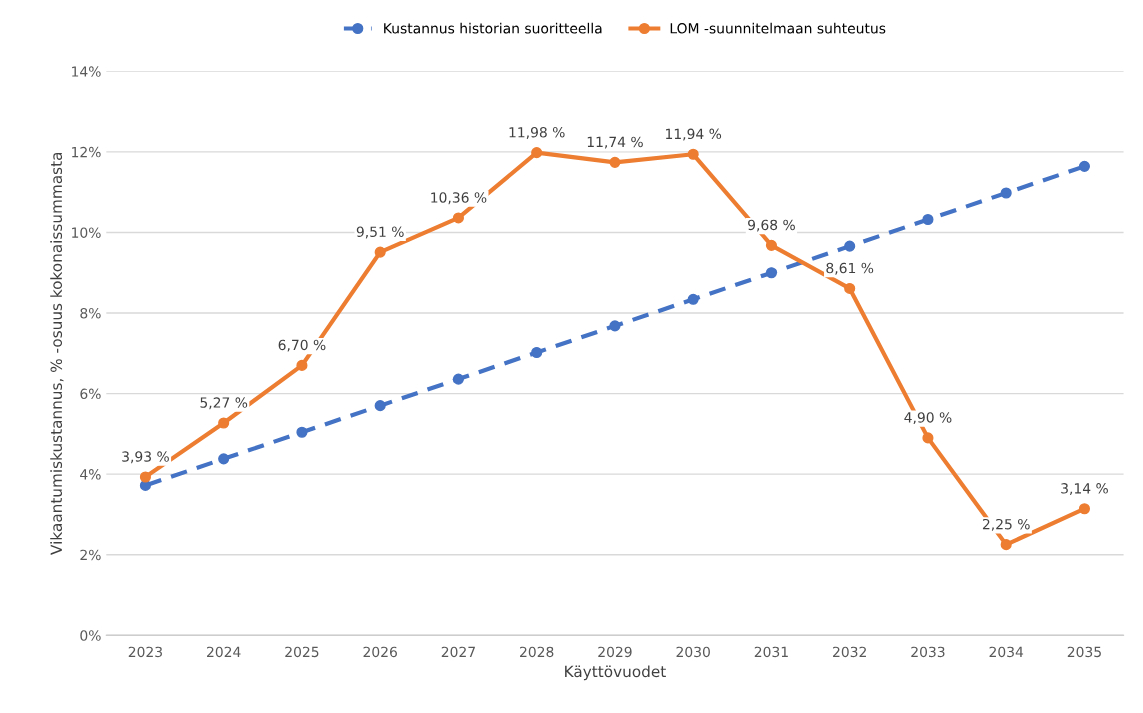  Describe the element at coordinates (850, 268) in the screenshot. I see `data-label: 8,61 %` at that location.